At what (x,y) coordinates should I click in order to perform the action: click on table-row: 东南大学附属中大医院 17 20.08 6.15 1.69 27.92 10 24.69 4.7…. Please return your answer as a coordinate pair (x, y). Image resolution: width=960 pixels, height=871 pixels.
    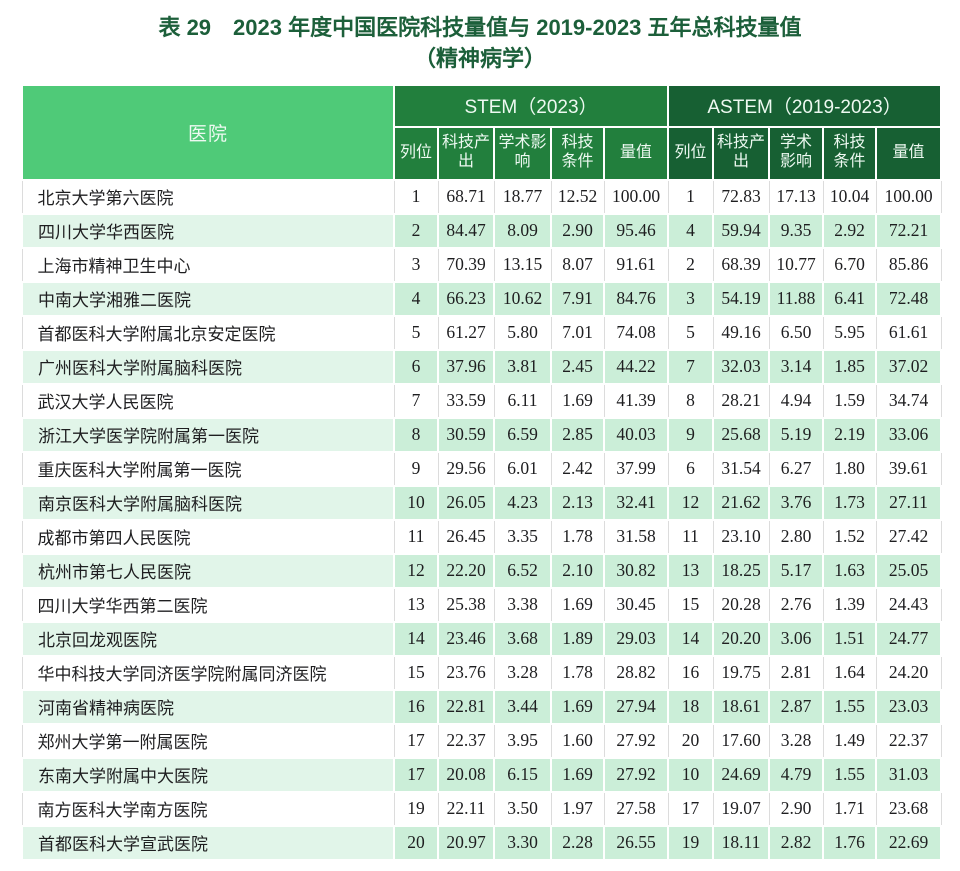
    Looking at the image, I should click on (482, 775).